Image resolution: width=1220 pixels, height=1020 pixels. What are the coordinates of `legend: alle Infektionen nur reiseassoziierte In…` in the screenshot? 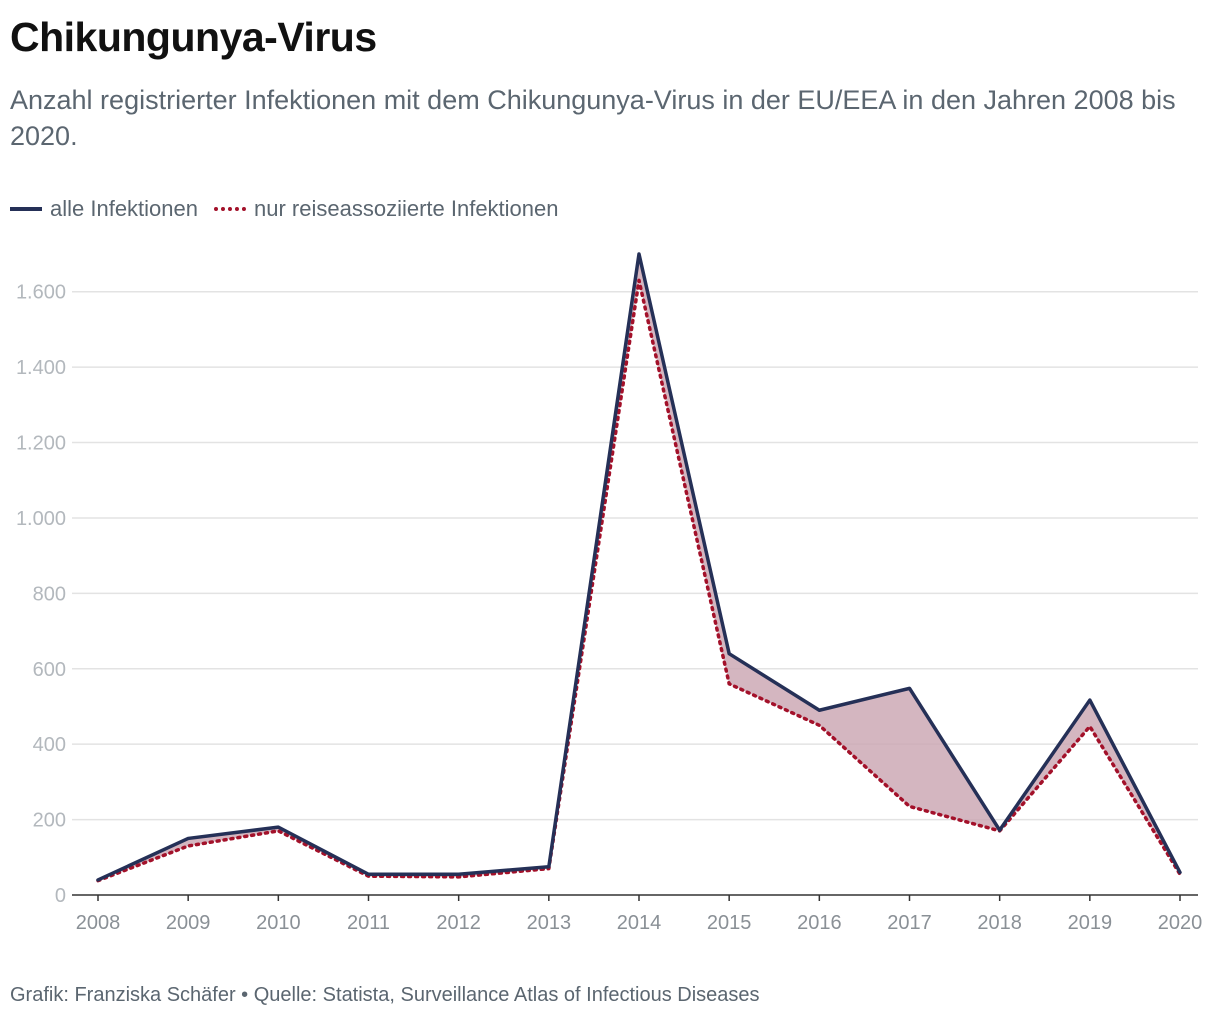 It's located at (292, 209).